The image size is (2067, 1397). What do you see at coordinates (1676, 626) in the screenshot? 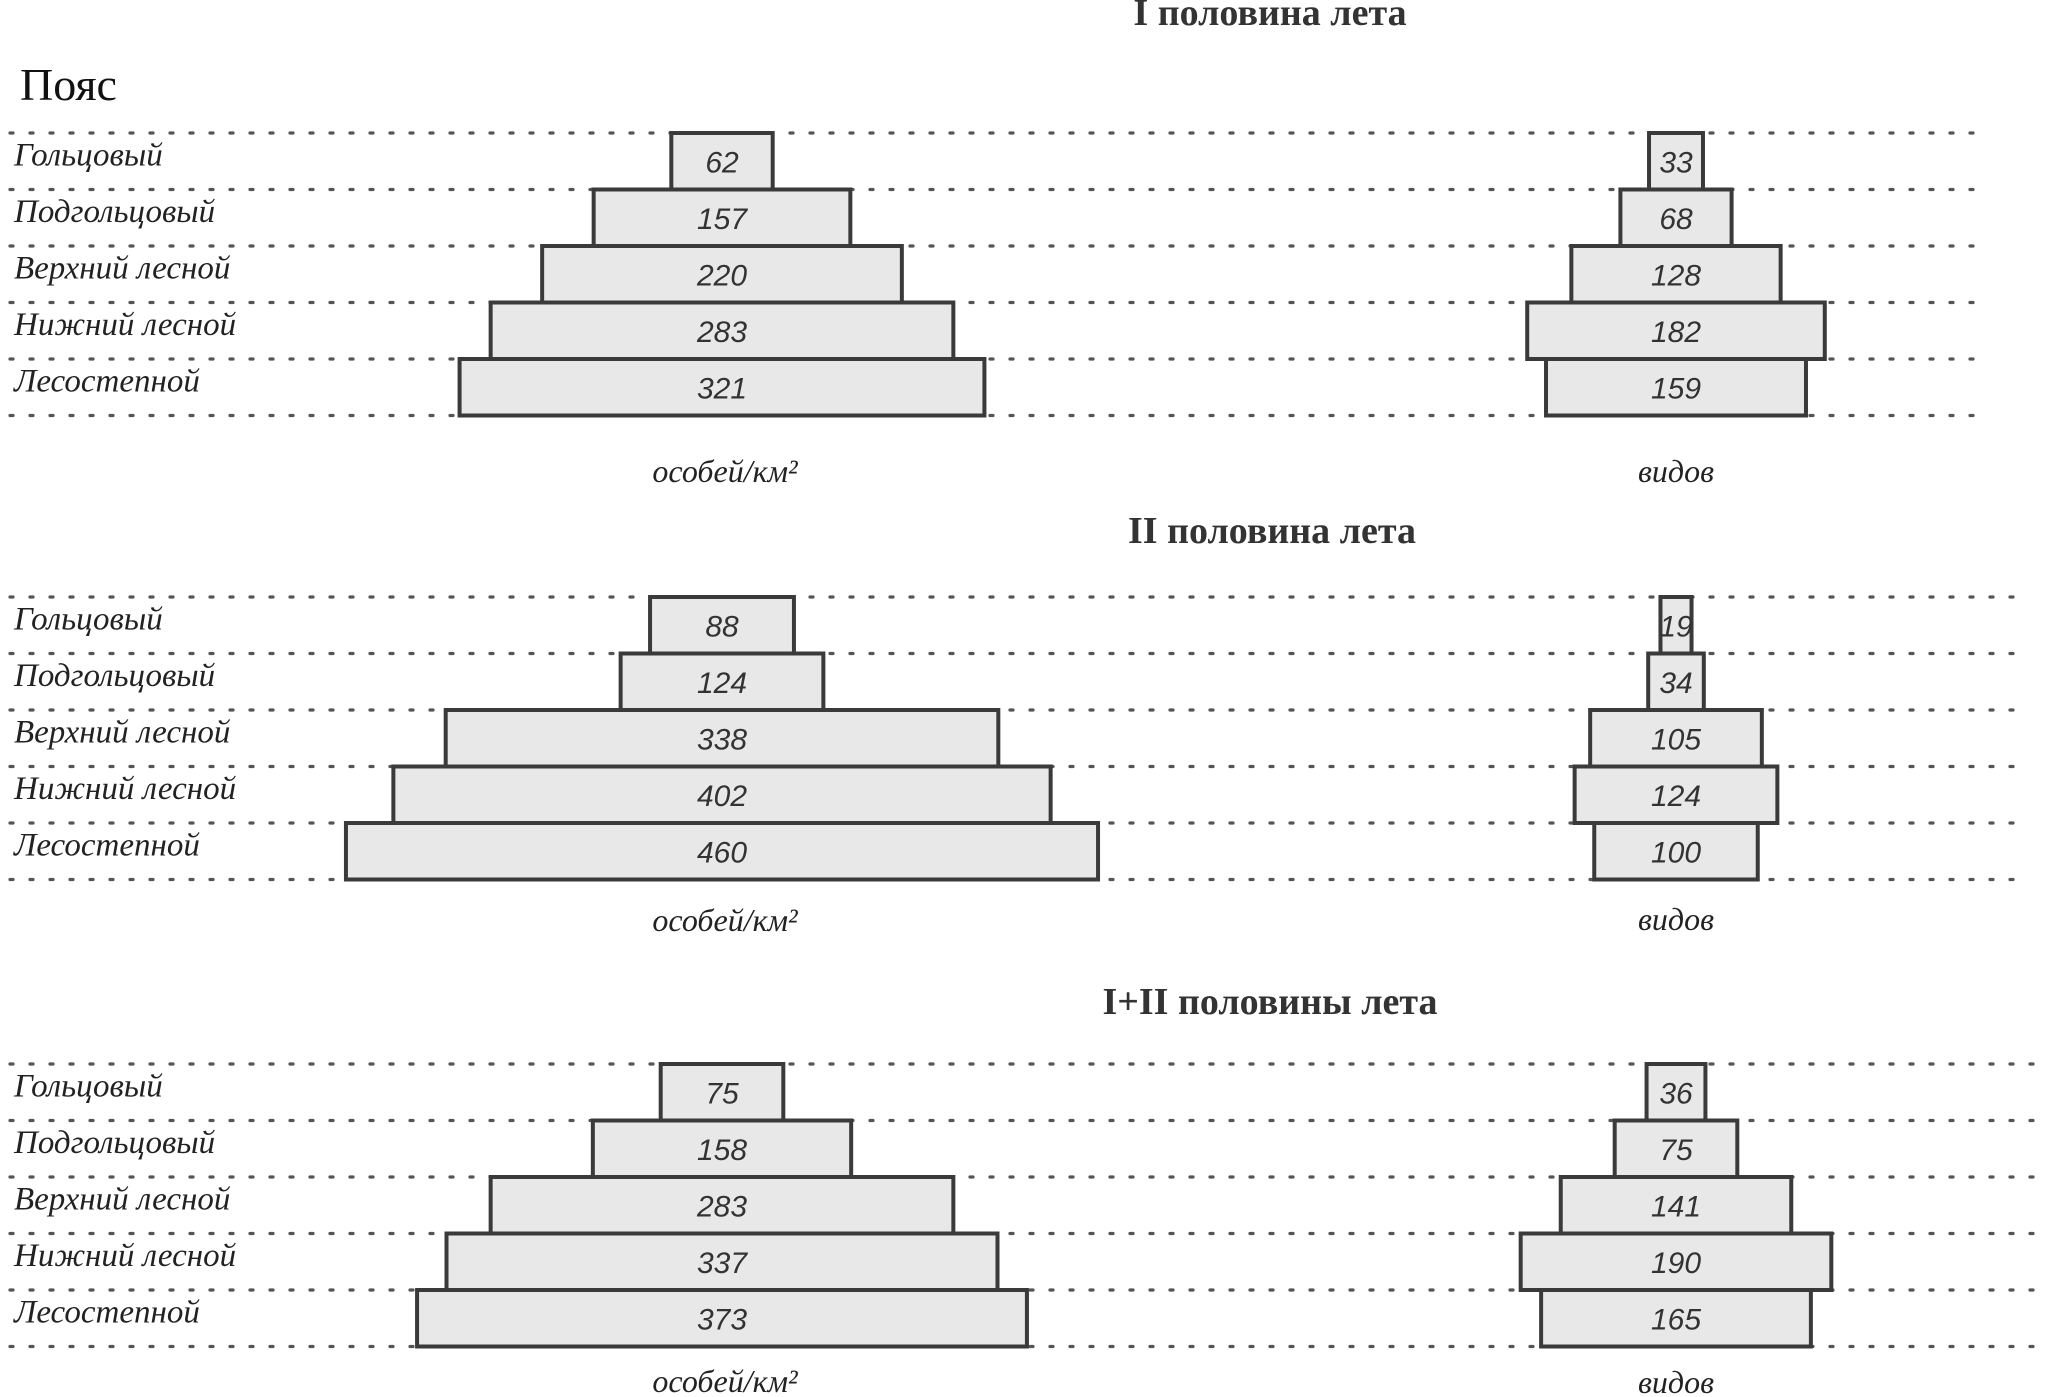
I see `species-bar-value: 19` at bounding box center [1676, 626].